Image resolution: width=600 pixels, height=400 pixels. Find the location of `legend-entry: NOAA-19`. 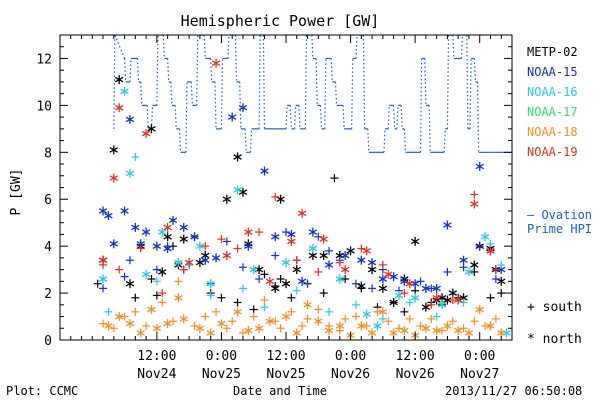

legend-entry: NOAA-19 is located at coordinates (552, 152).